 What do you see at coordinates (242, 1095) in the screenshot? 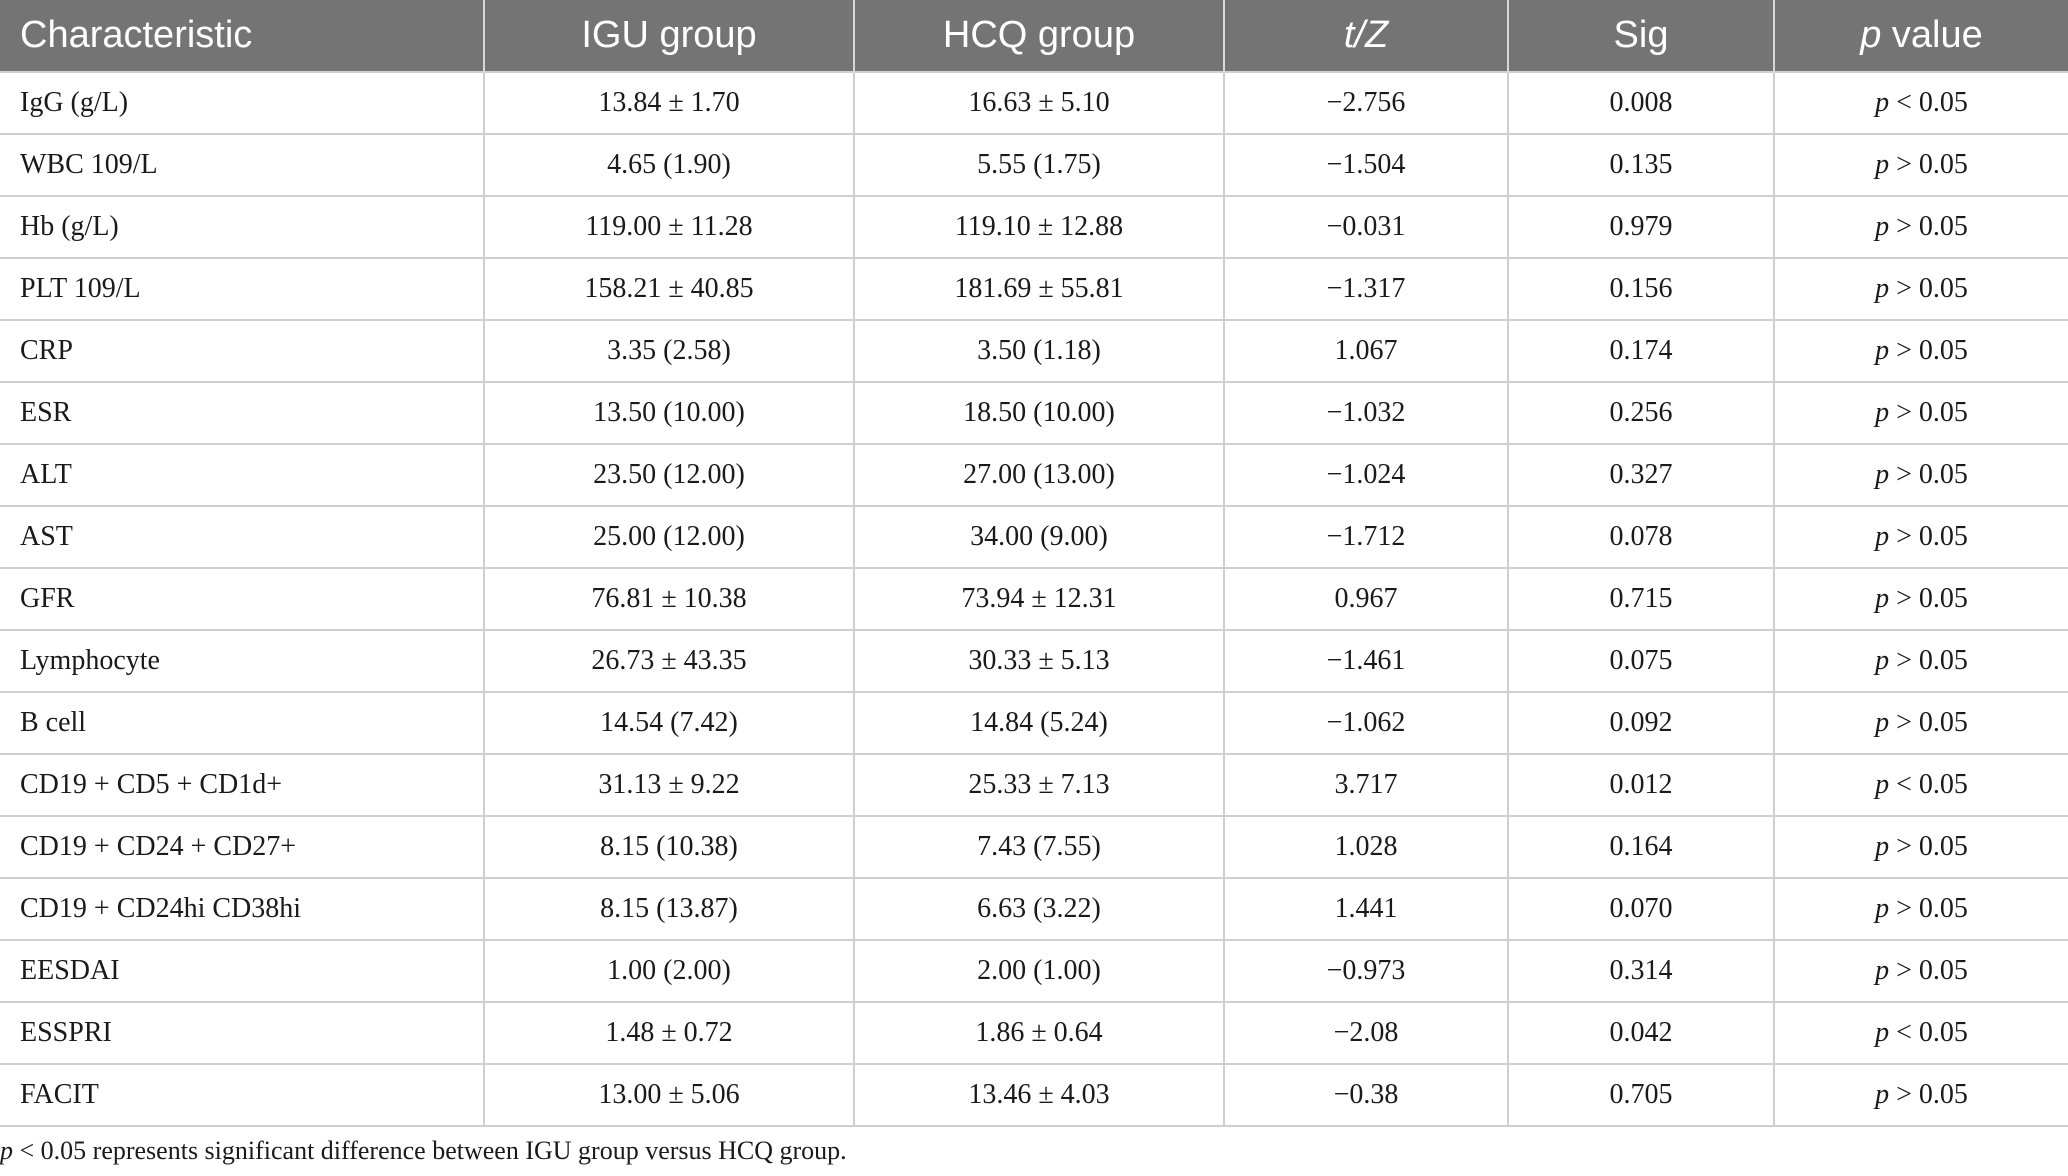
I see `cell-characteristic: FACIT` at bounding box center [242, 1095].